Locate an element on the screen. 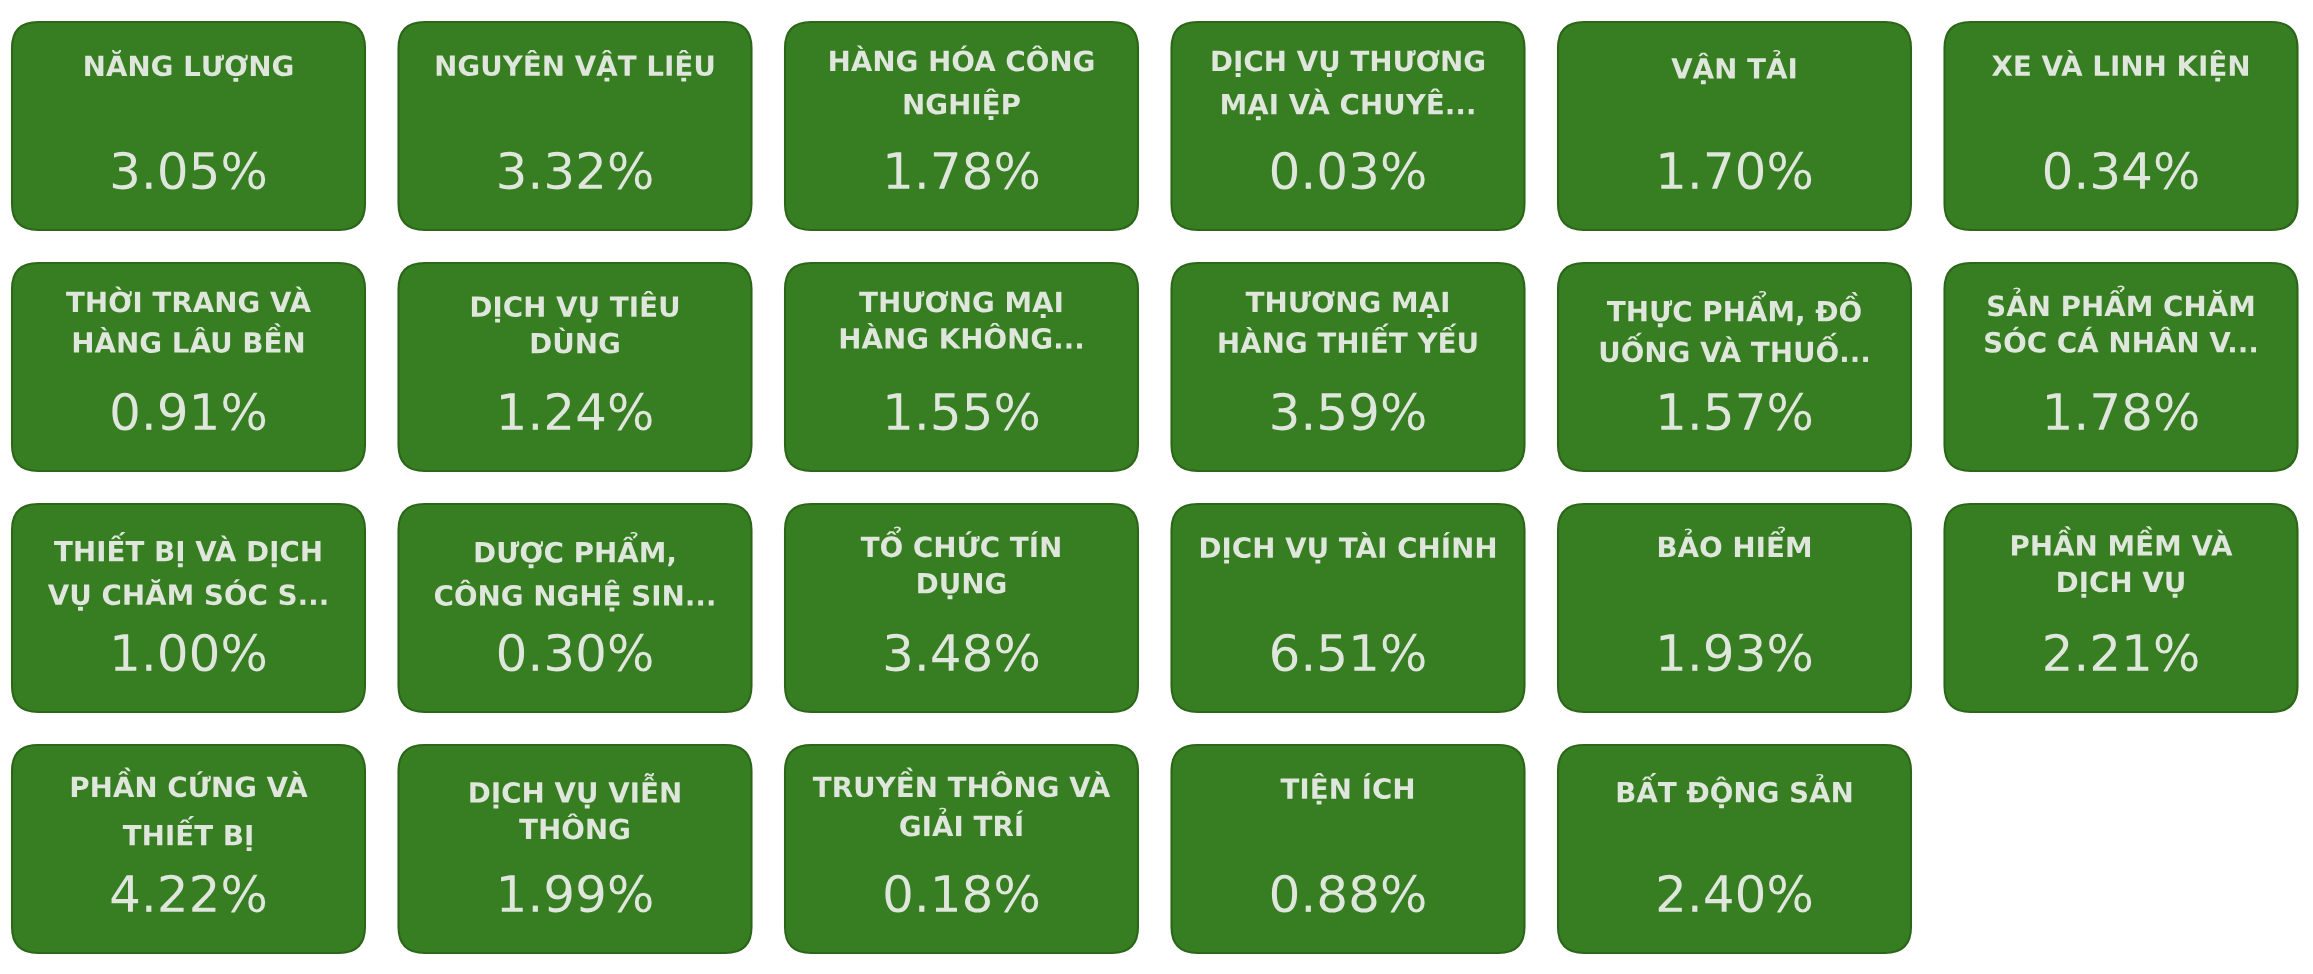 The width and height of the screenshot is (2313, 974). data-label: 1.57% is located at coordinates (1736, 411).